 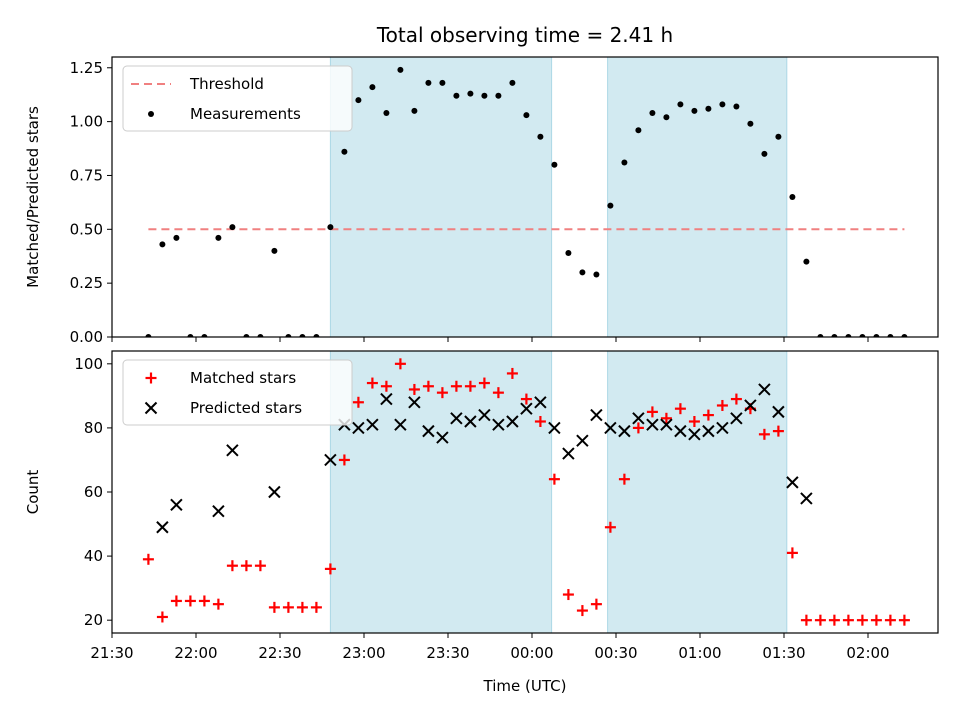 I want to click on y-axis-label: Matched/Predicted stars, so click(x=33, y=197).